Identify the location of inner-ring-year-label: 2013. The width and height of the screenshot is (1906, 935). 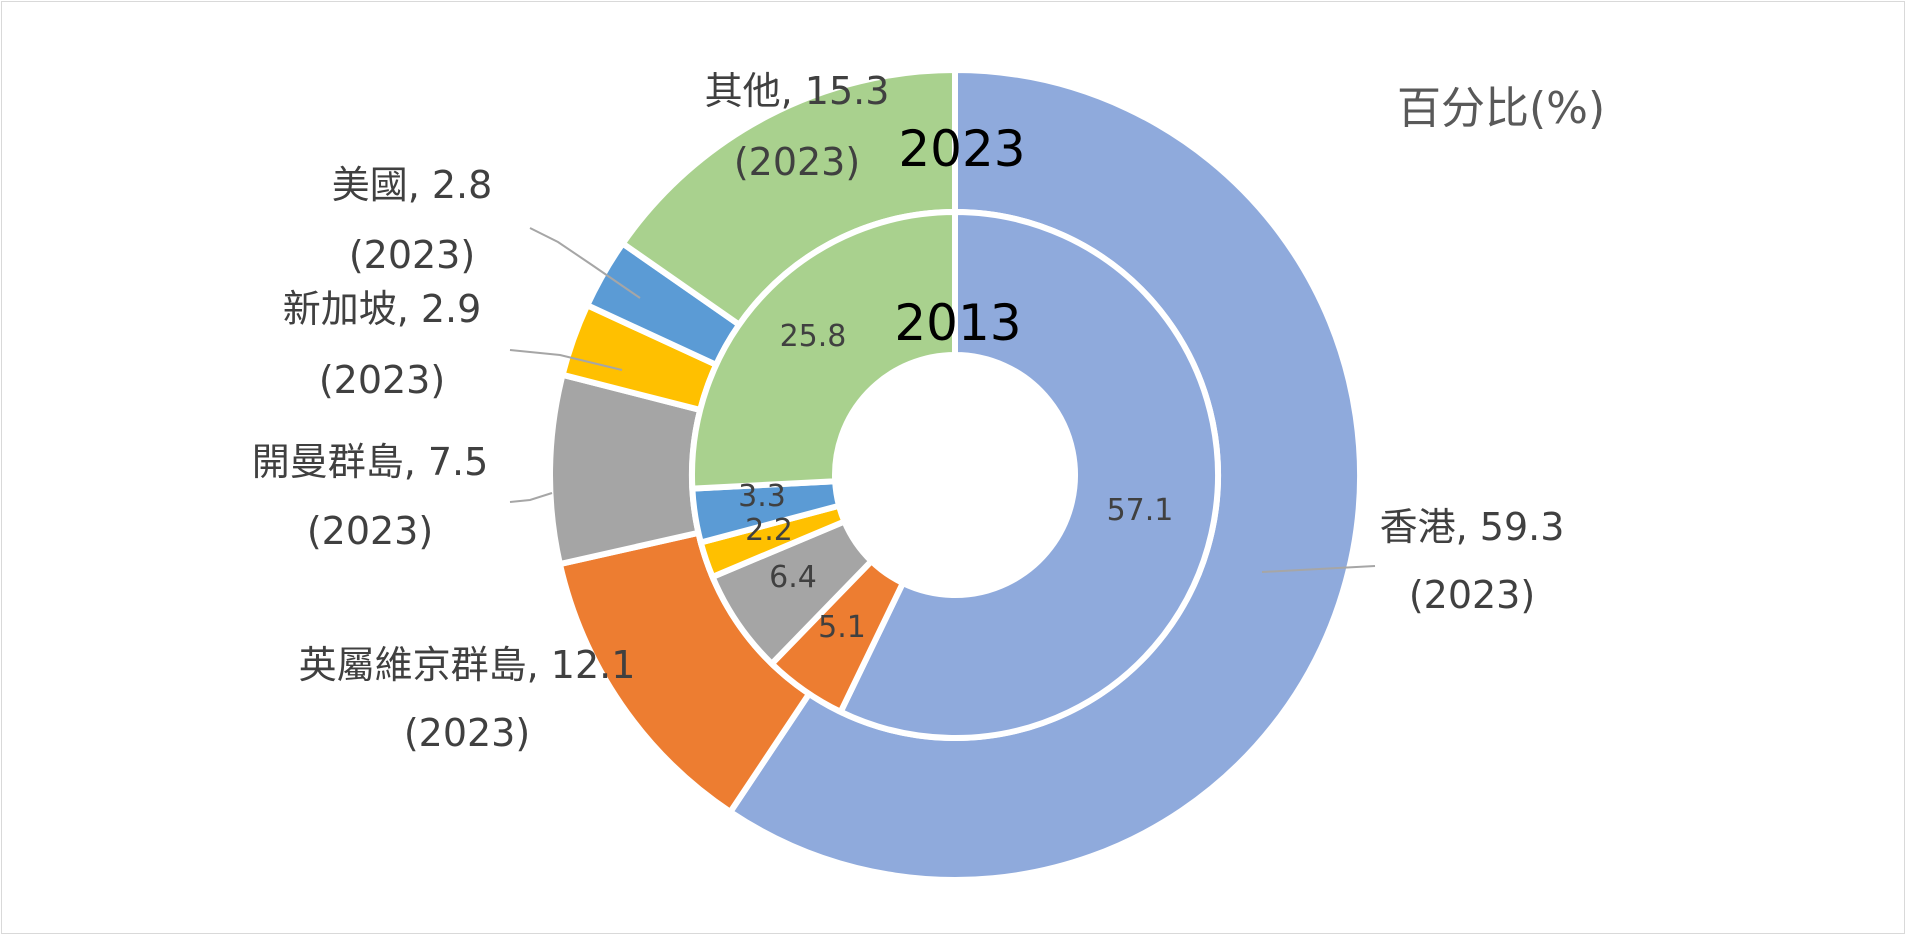
(957, 323).